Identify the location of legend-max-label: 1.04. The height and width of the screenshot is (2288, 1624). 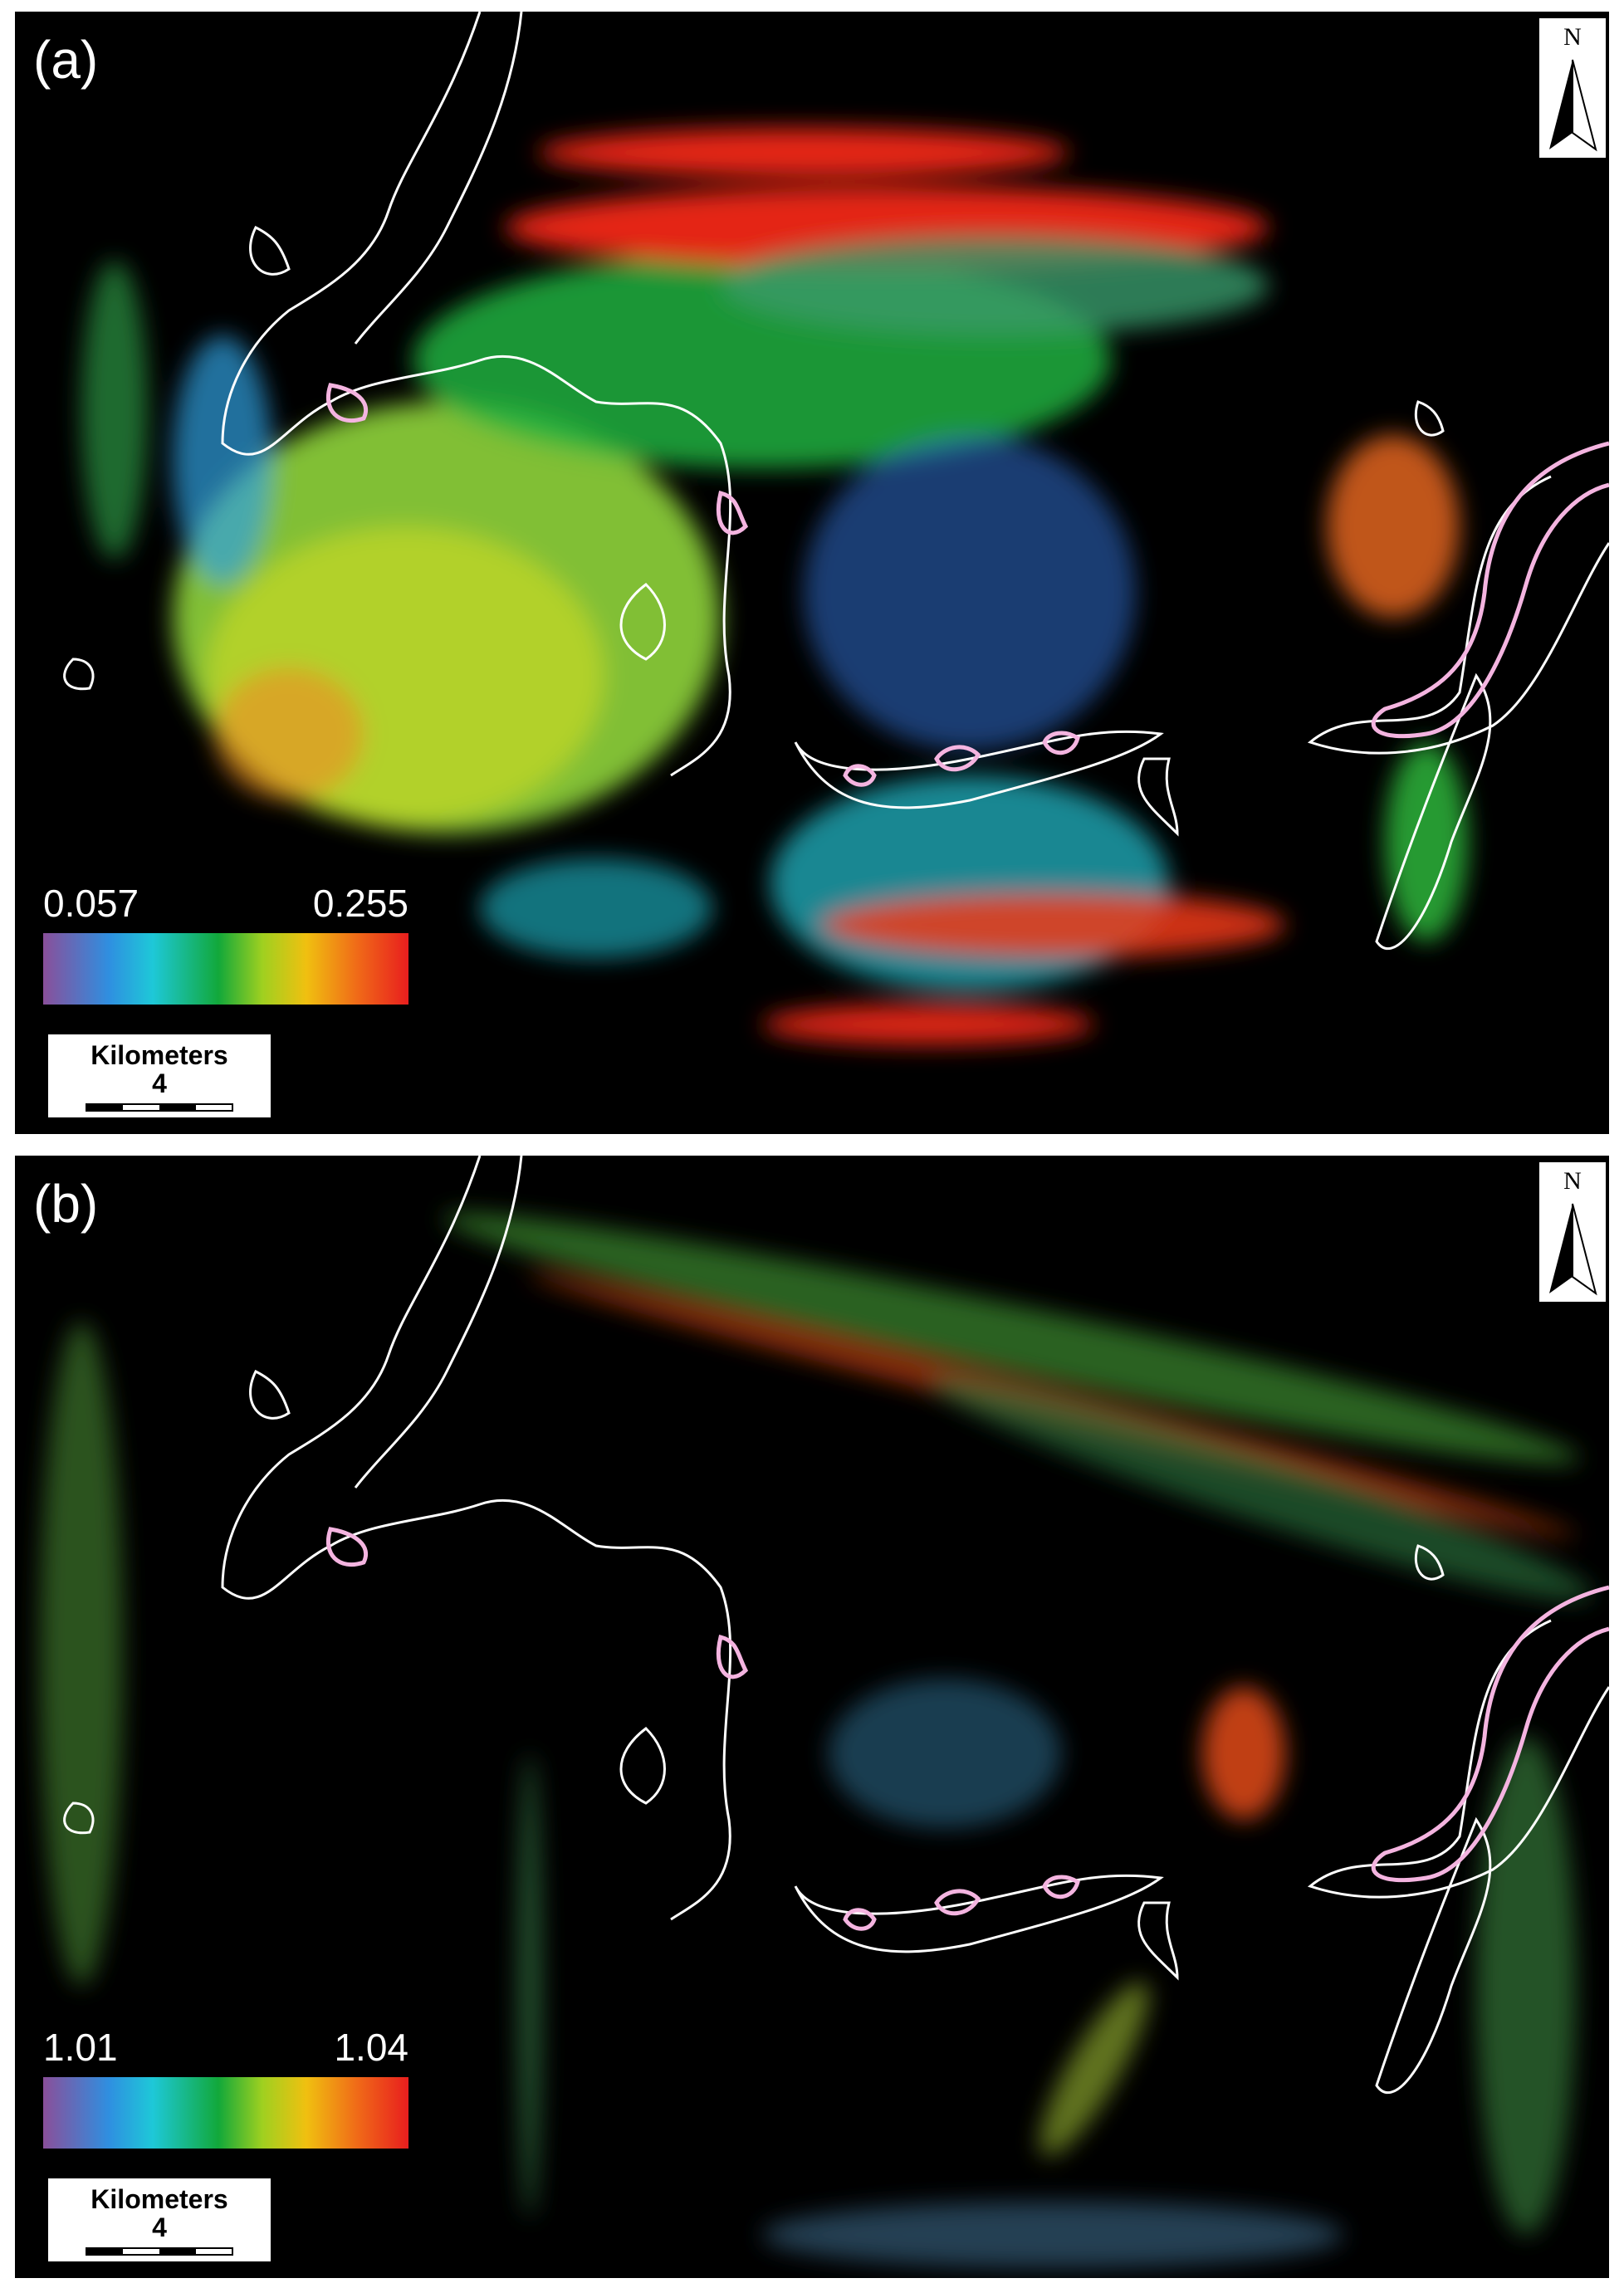
(371, 2048).